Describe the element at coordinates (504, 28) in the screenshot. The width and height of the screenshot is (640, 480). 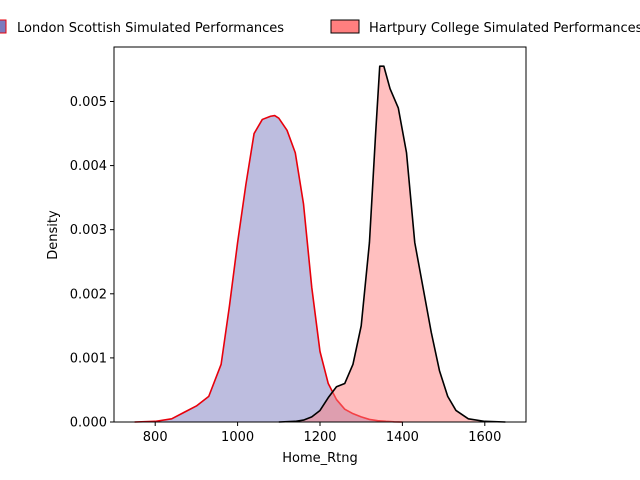
I see `legend-label-hartpury-college: Hartpury College Simulated Performances` at that location.